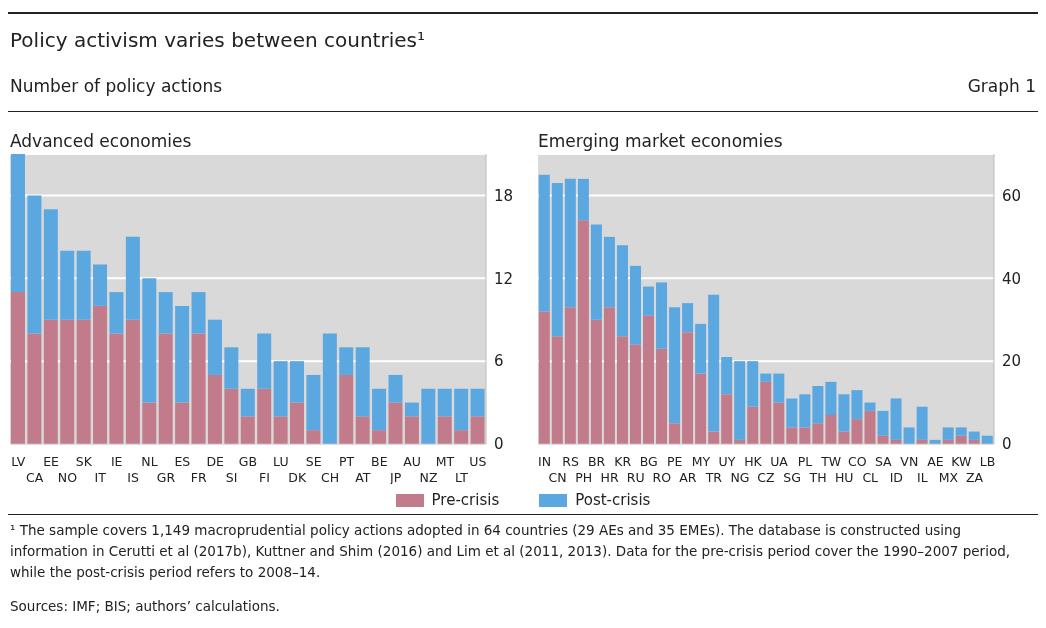 This screenshot has width=1046, height=628. What do you see at coordinates (215, 461) in the screenshot?
I see `x-tick-label: DE` at bounding box center [215, 461].